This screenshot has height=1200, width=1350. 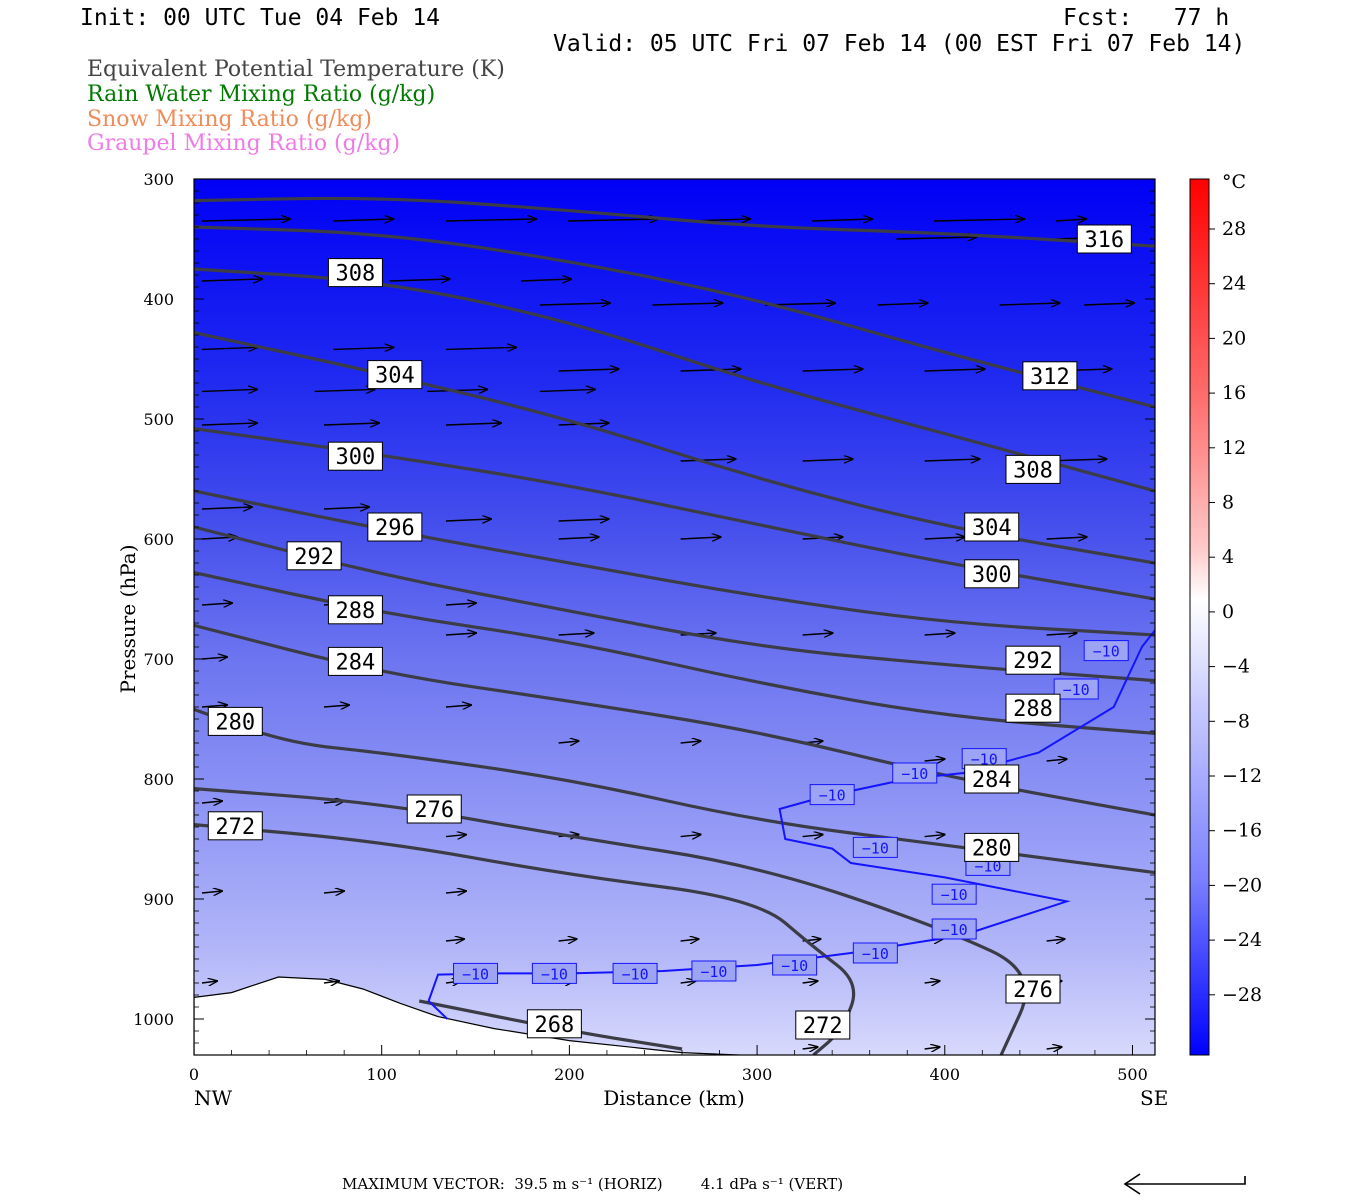 I want to click on x-tick-label: 400, so click(x=945, y=1074).